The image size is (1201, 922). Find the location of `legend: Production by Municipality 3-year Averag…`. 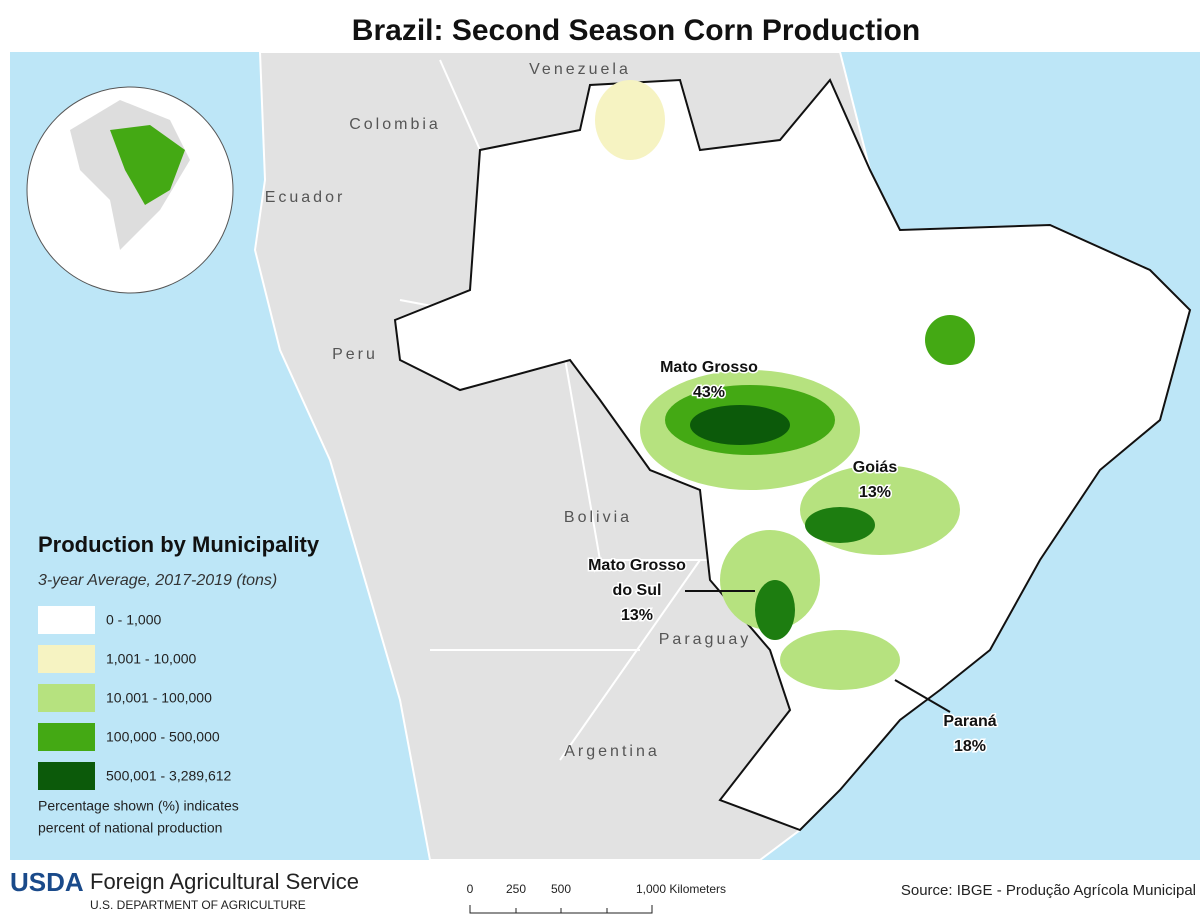

legend: Production by Municipality 3-year Averag… is located at coordinates (179, 684).